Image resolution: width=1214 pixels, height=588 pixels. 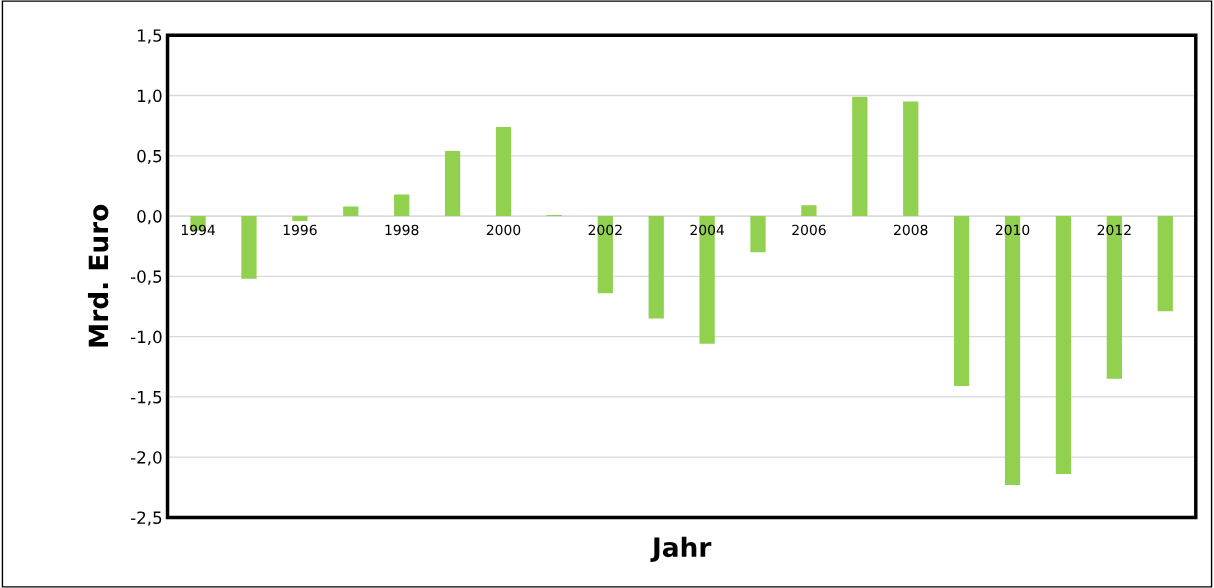 What do you see at coordinates (809, 230) in the screenshot?
I see `x-tick-label: 2006` at bounding box center [809, 230].